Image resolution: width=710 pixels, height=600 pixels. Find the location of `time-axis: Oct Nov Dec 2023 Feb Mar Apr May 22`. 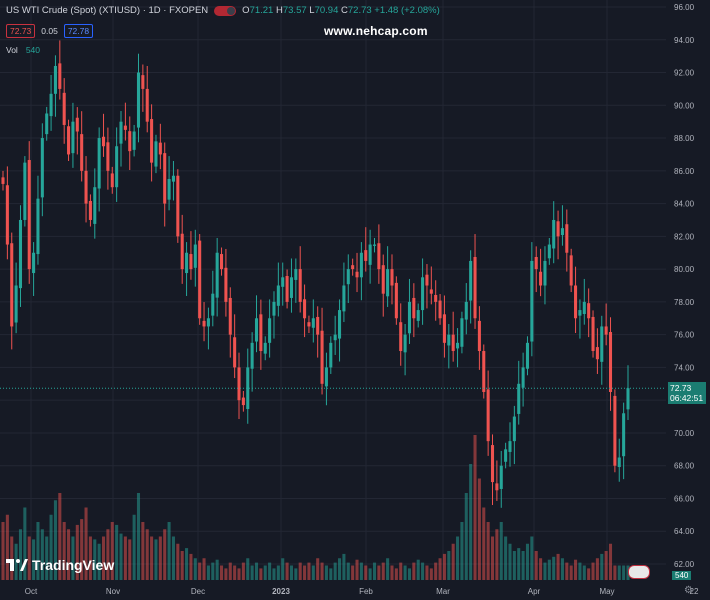

time-axis: Oct Nov Dec 2023 Feb Mar Apr May 22 is located at coordinates (362, 591).